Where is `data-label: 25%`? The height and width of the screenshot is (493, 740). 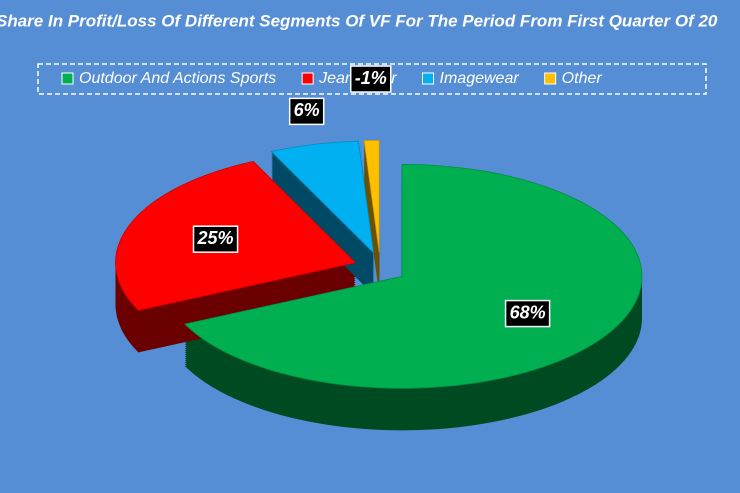 data-label: 25% is located at coordinates (215, 238).